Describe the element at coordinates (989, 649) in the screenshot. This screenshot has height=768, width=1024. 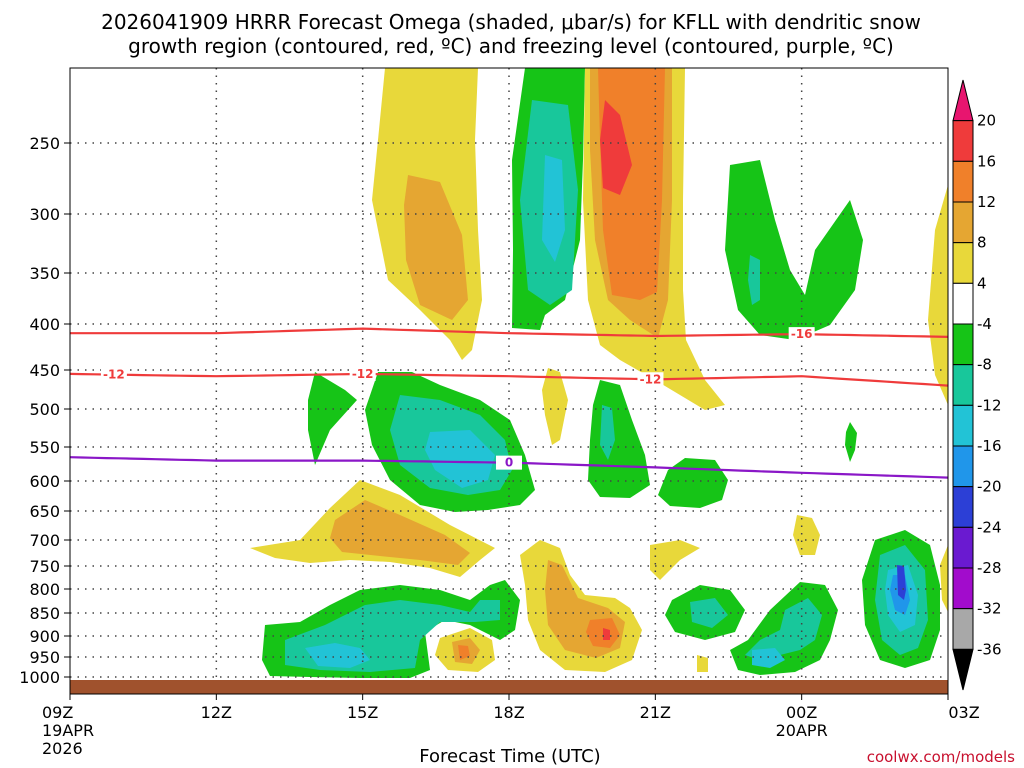
I see `colorbar-label-13: -36` at that location.